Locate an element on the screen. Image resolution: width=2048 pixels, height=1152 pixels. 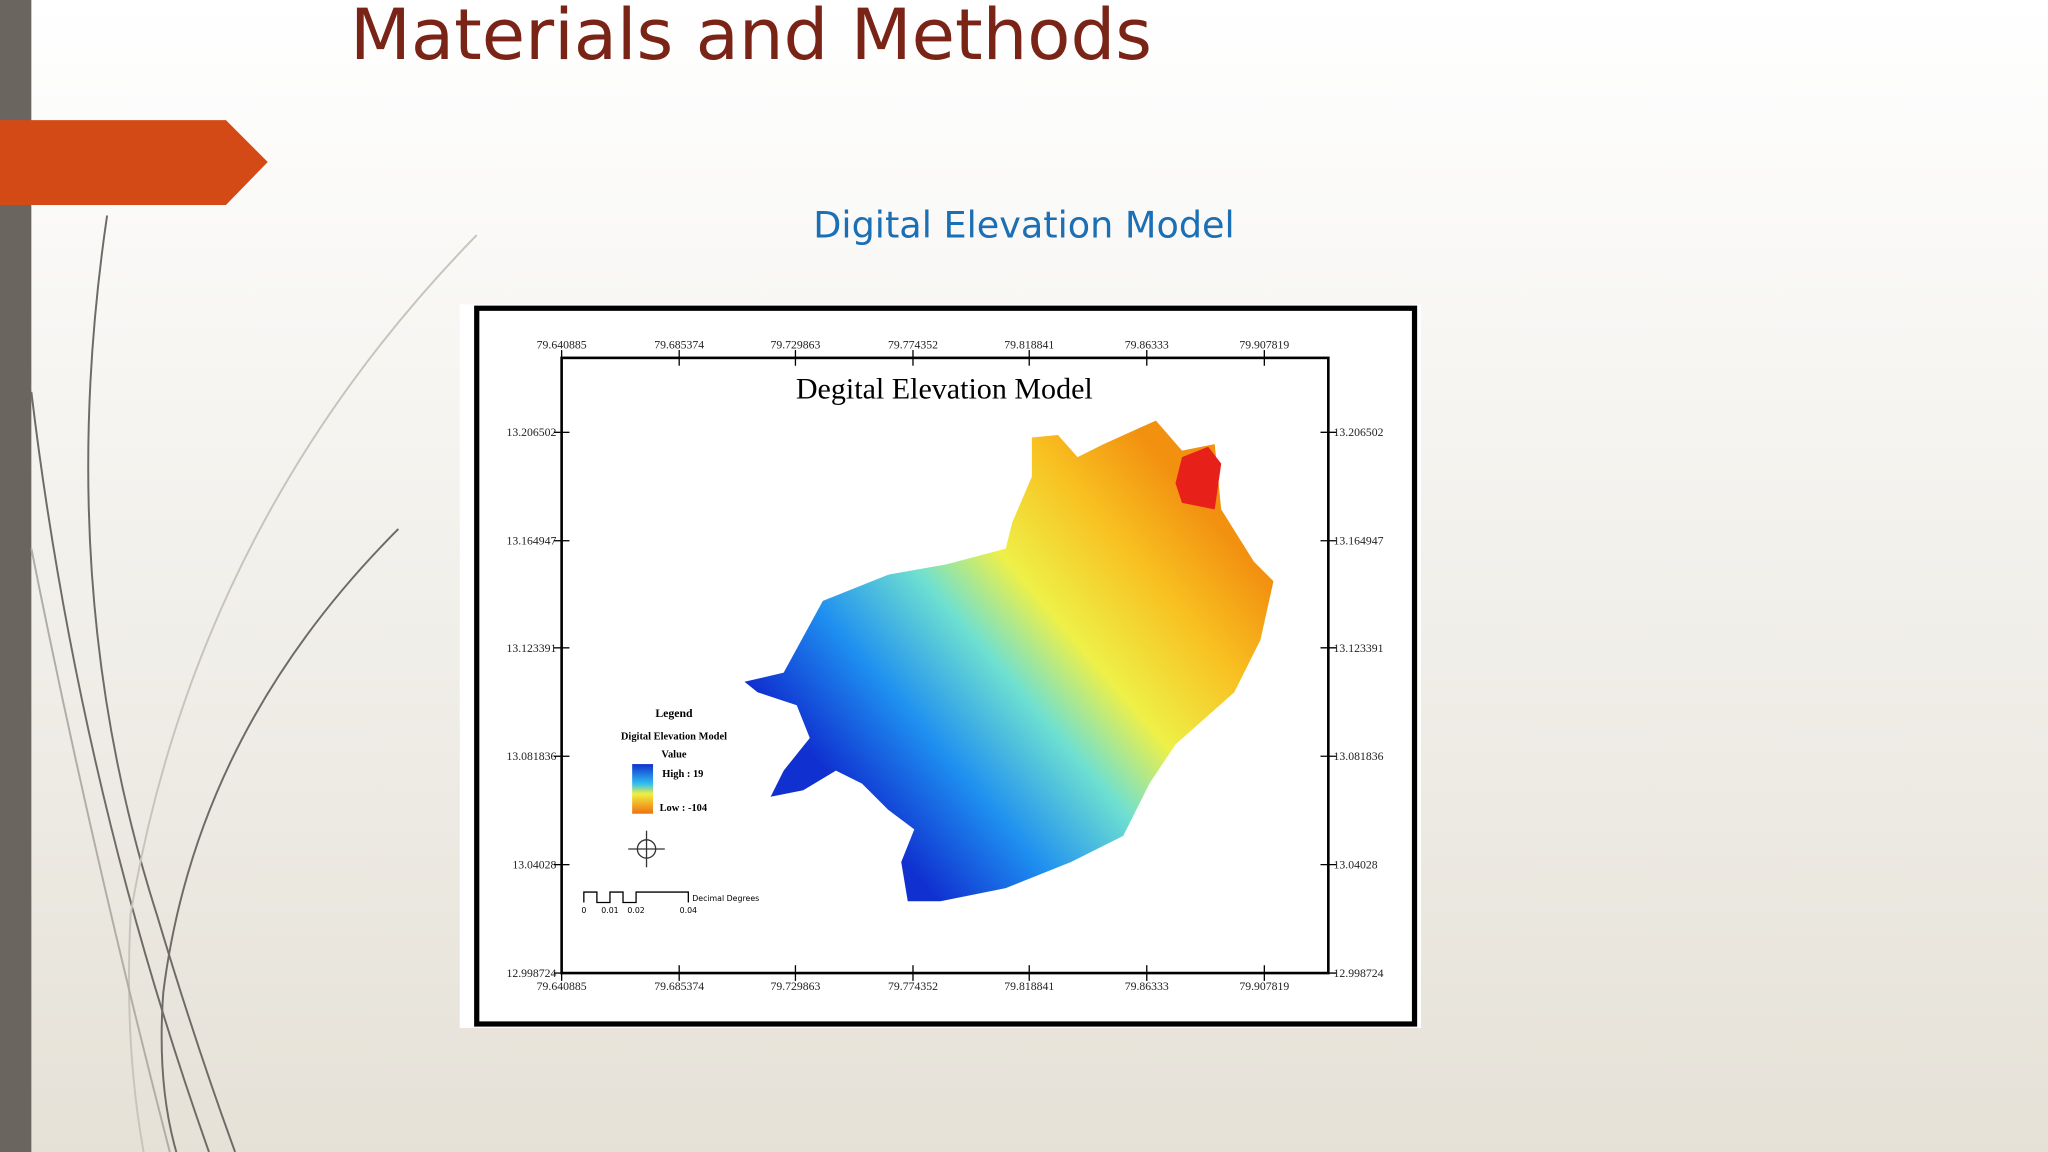
x-coord-label-bottom: 79.640885 is located at coordinates (562, 986).